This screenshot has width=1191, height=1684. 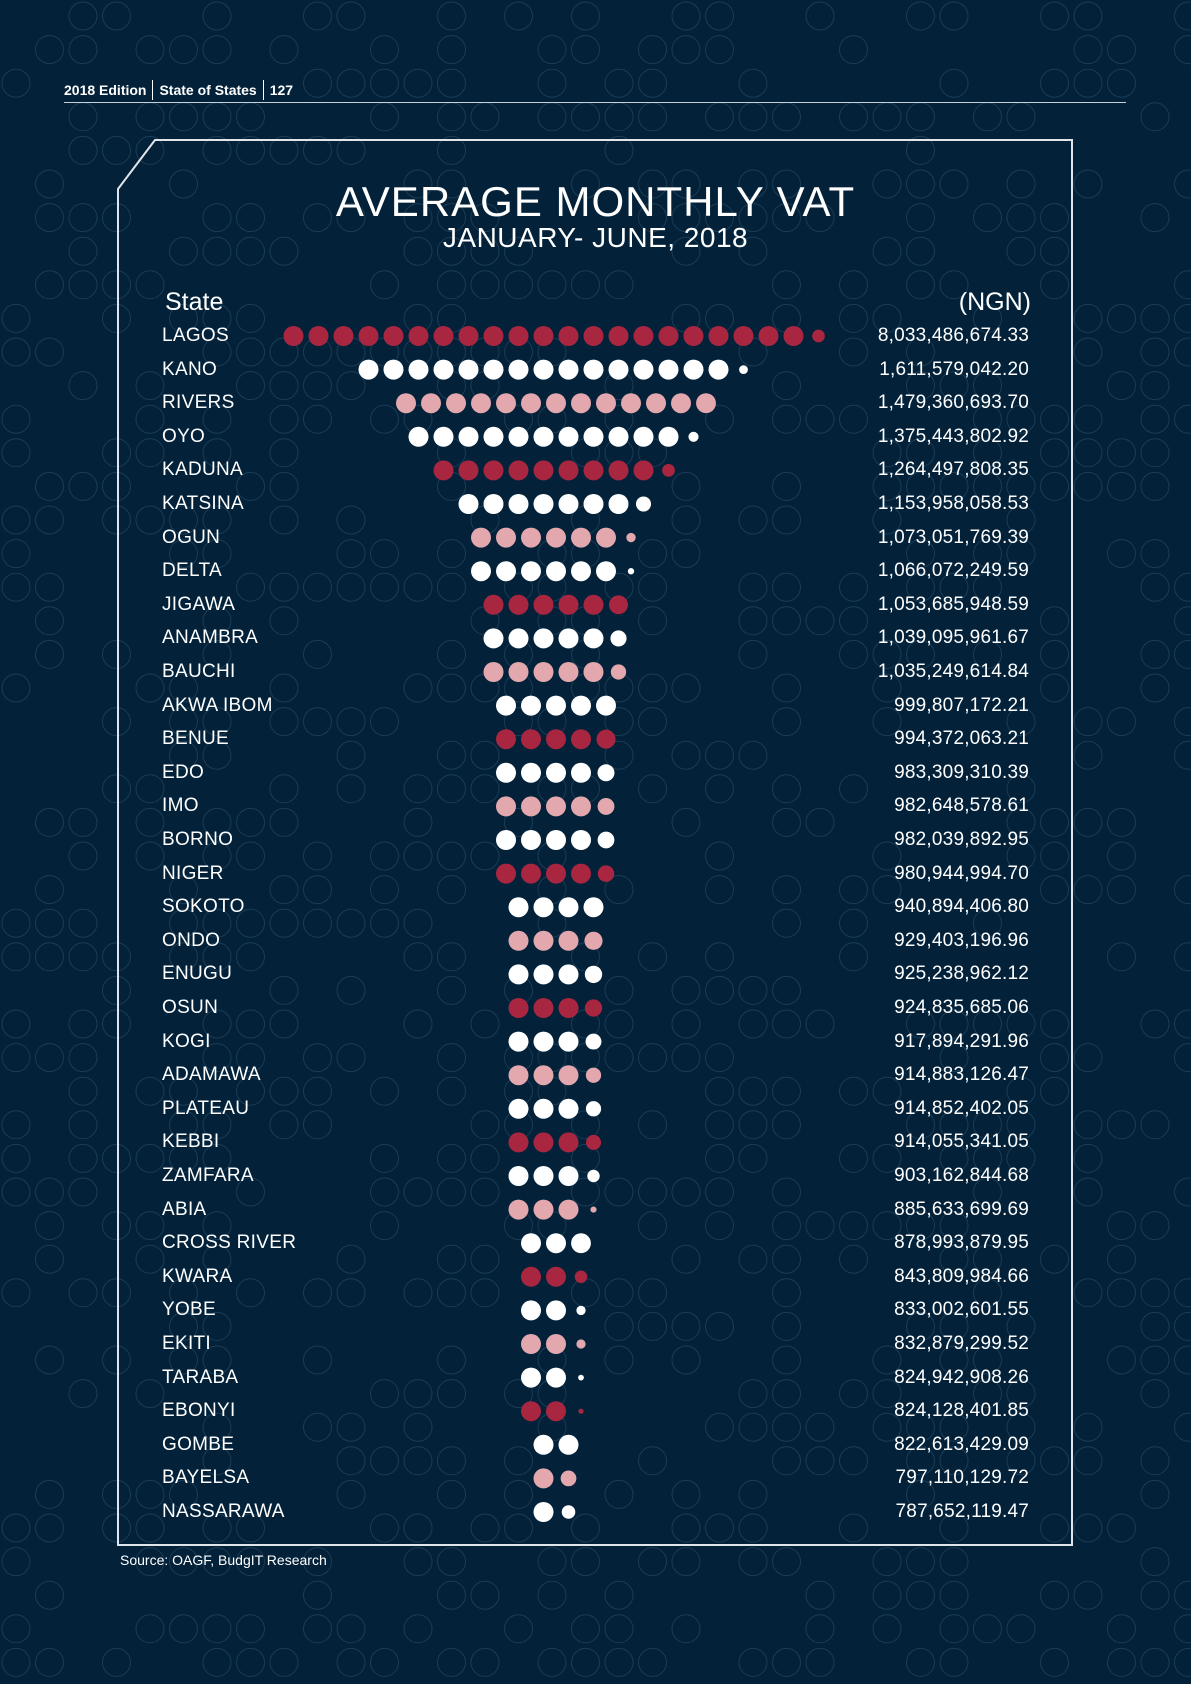 What do you see at coordinates (217, 705) in the screenshot?
I see `state-label: AKWA IBOM` at bounding box center [217, 705].